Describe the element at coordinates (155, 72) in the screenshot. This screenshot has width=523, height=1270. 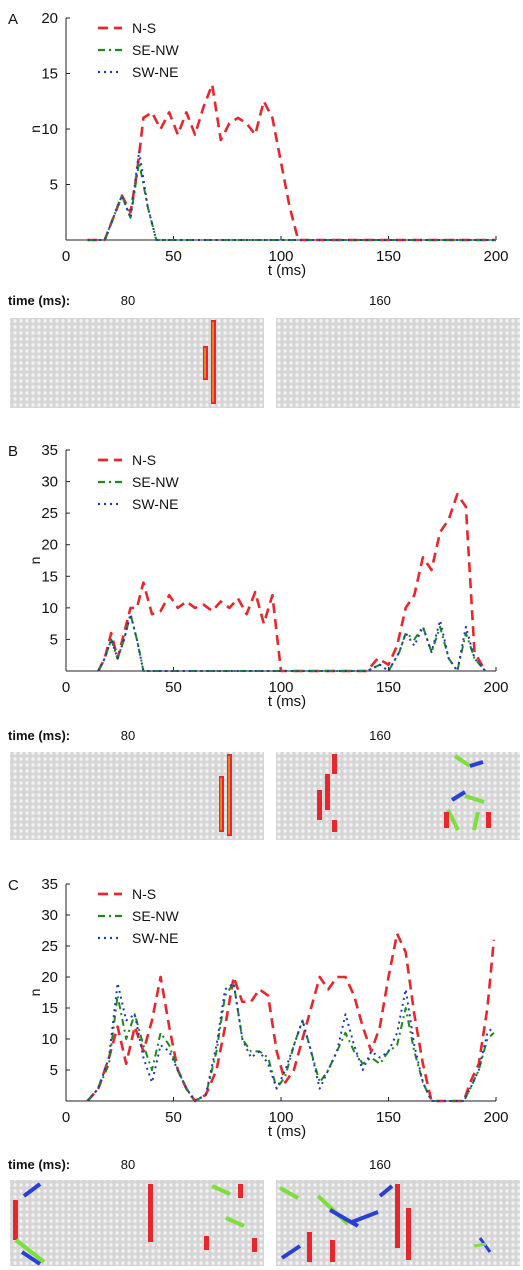
I see `legend-label-swne-a: SW-NE` at that location.